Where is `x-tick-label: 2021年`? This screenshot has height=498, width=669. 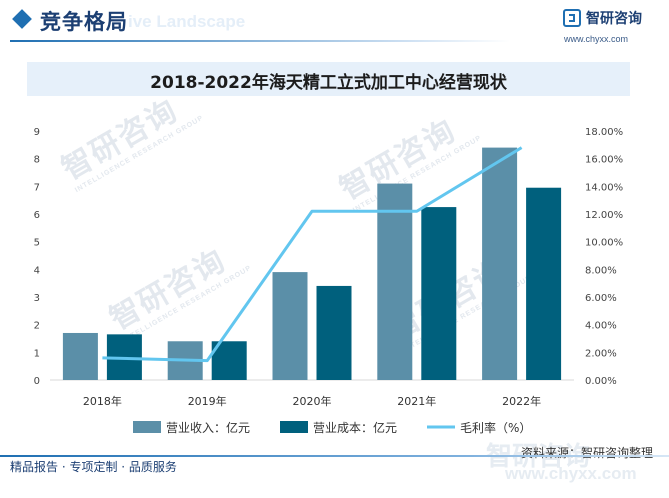
x-tick-label: 2021年 is located at coordinates (416, 401).